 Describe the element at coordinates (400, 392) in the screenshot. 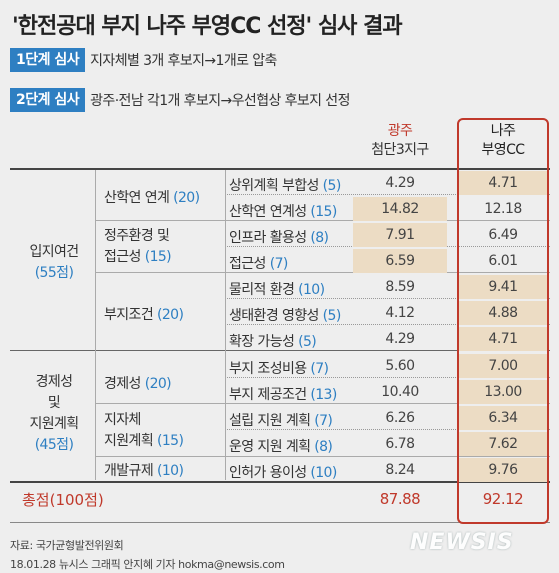

I see `score-gwangju: 10.40` at that location.